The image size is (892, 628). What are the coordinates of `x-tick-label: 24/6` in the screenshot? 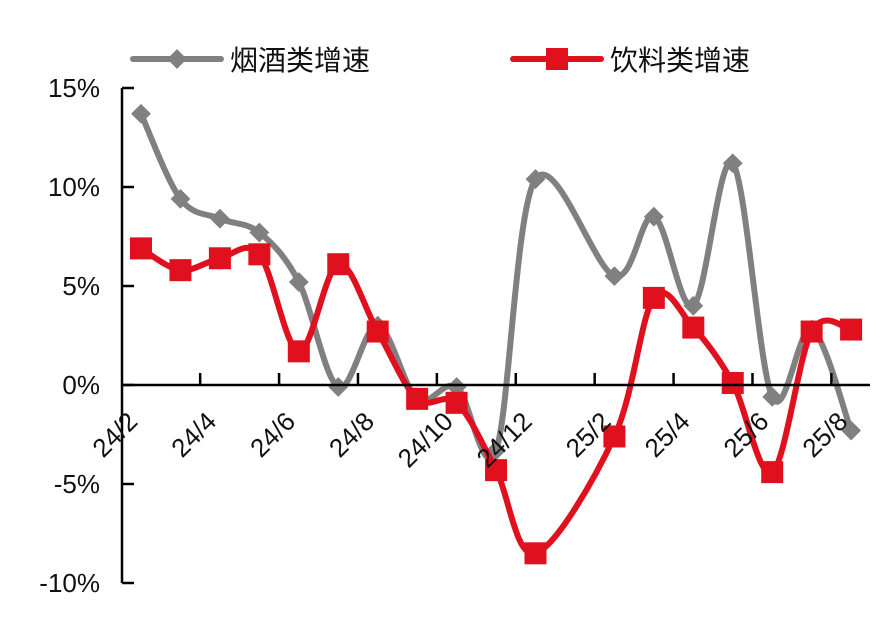 It's located at (272, 434).